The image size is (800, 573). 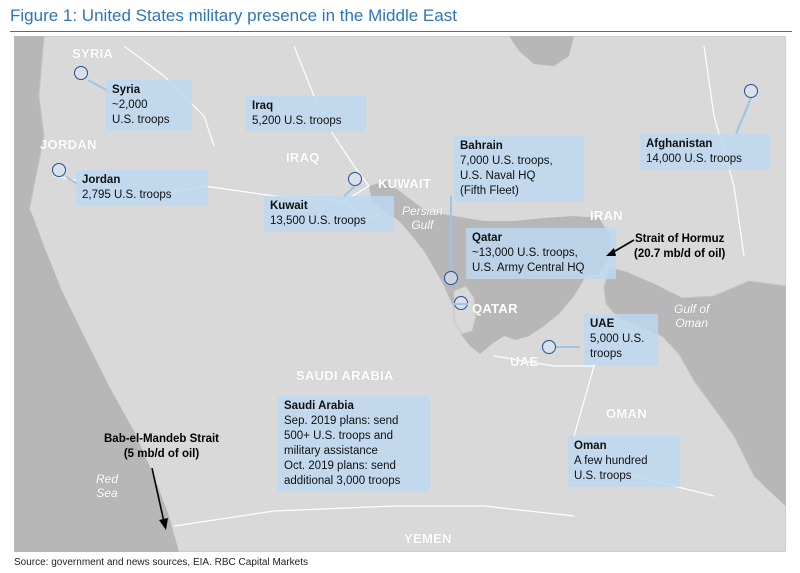 I want to click on strait-label-hormuz: Strait of Hormuz (20.7 mb/d of oil), so click(x=679, y=247).